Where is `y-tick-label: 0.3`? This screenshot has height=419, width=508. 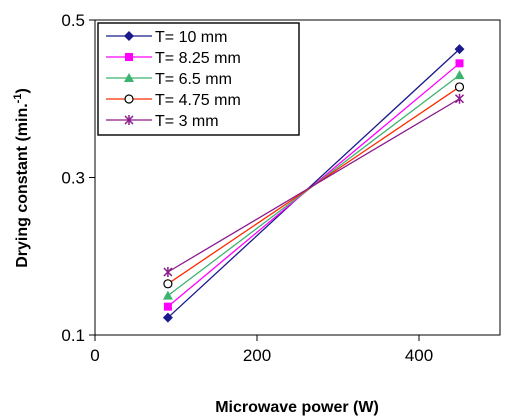 y-tick-label: 0.3 is located at coordinates (73, 178).